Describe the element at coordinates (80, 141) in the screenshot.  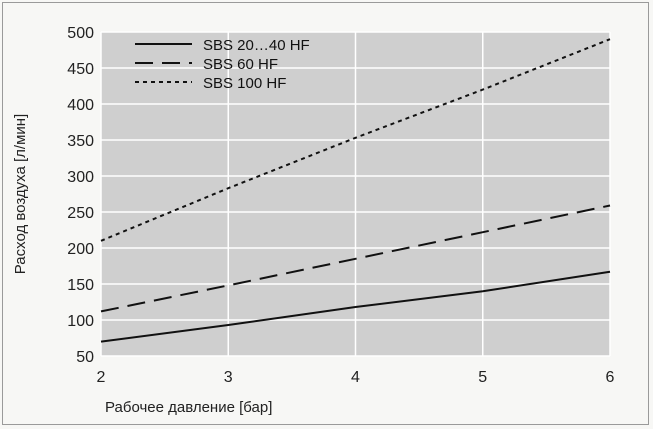
I see `y-tick-label-350: 350` at that location.